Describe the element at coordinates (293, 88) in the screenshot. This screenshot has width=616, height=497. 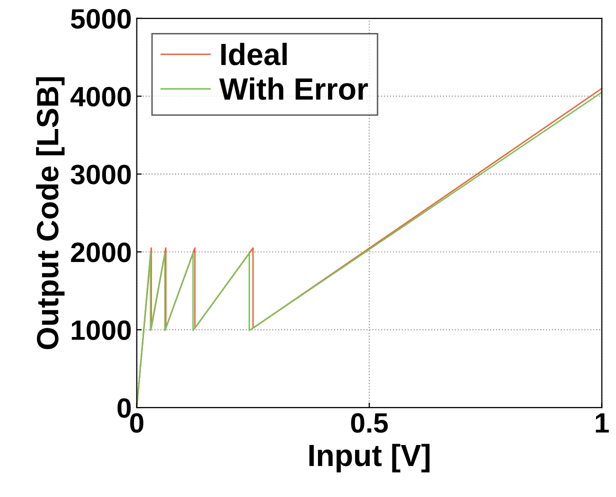
I see `legend-label: With Error` at that location.